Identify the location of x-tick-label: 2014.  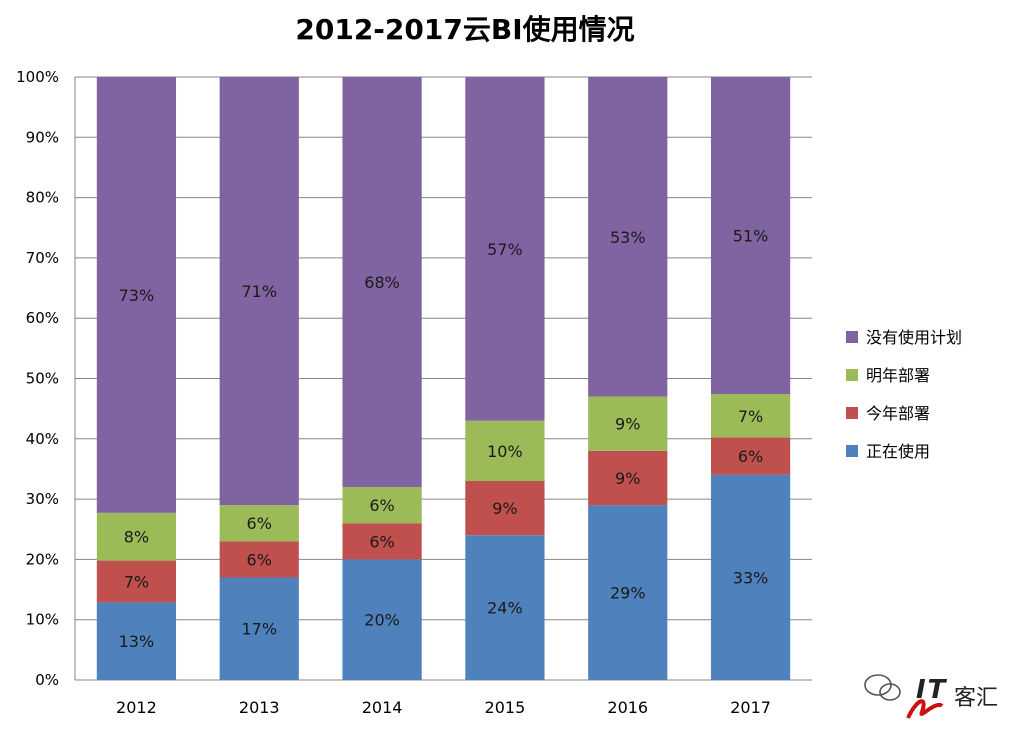
(382, 707).